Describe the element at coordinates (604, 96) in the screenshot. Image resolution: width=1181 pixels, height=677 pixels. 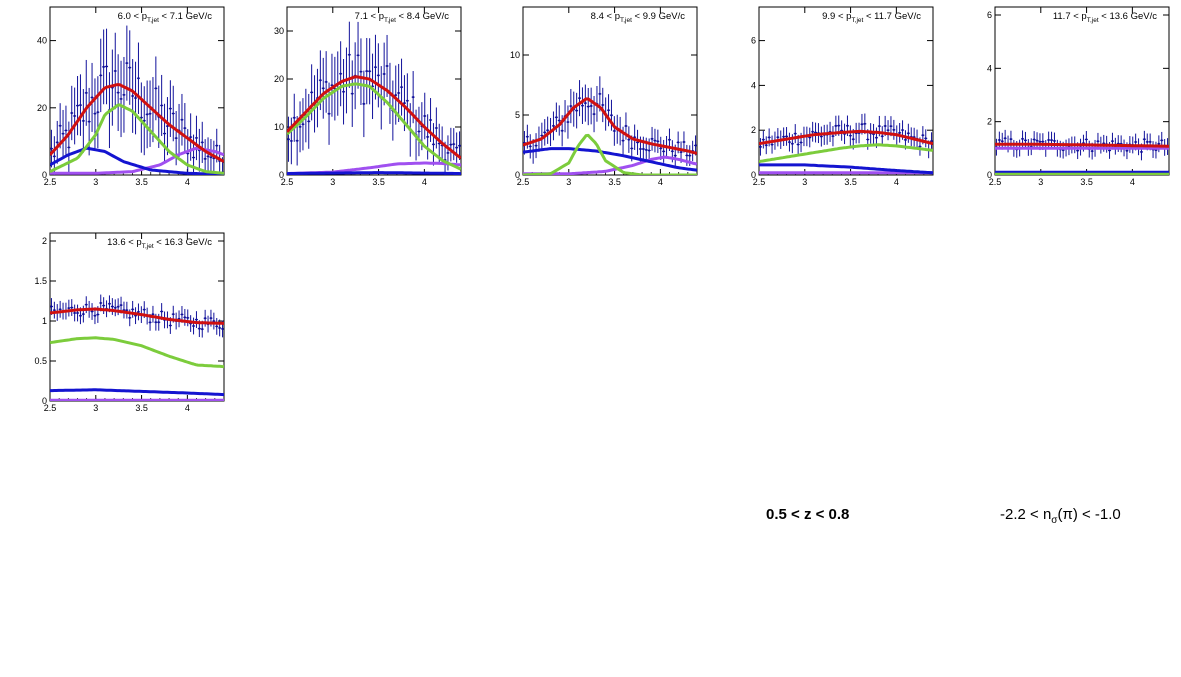
I see `panel-3: 2.5 3 3.5 4 0 5 10 8.4 < pT,jet < 9.9 GeV/c` at that location.